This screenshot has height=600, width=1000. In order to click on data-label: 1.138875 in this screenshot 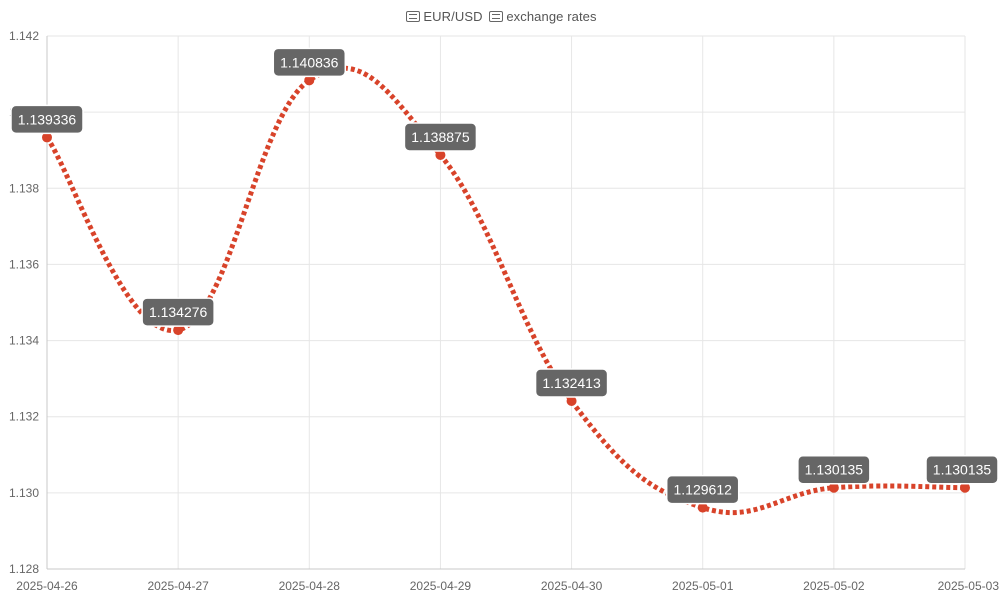, I will do `click(440, 137)`.